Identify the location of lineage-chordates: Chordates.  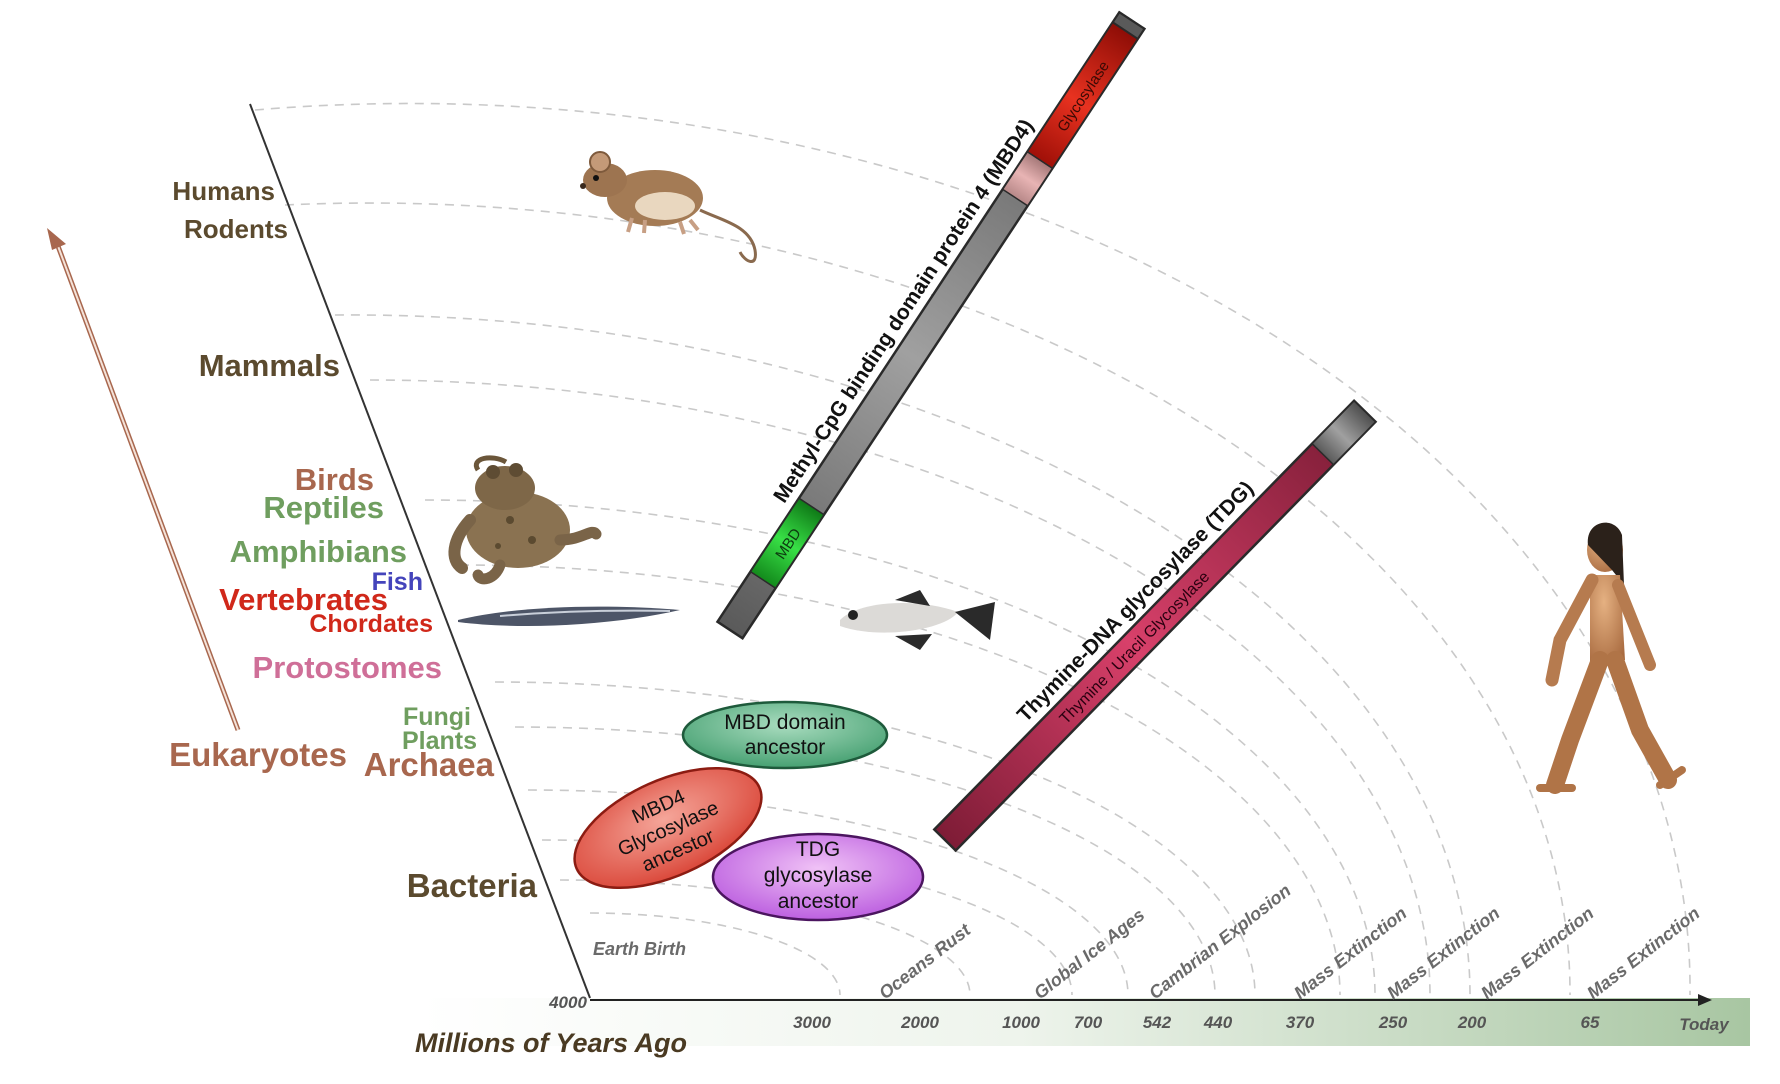
(371, 624).